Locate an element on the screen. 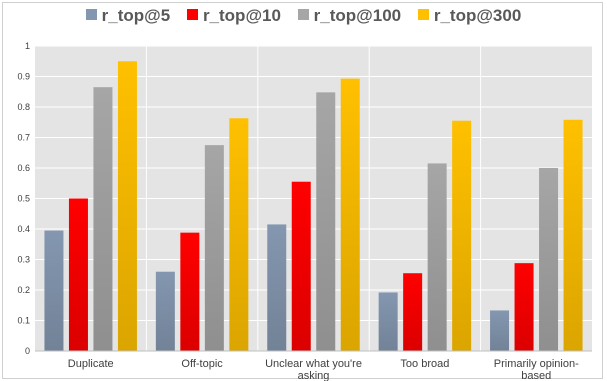 This screenshot has height=381, width=607. y-tick-label: 0.4 is located at coordinates (23, 229).